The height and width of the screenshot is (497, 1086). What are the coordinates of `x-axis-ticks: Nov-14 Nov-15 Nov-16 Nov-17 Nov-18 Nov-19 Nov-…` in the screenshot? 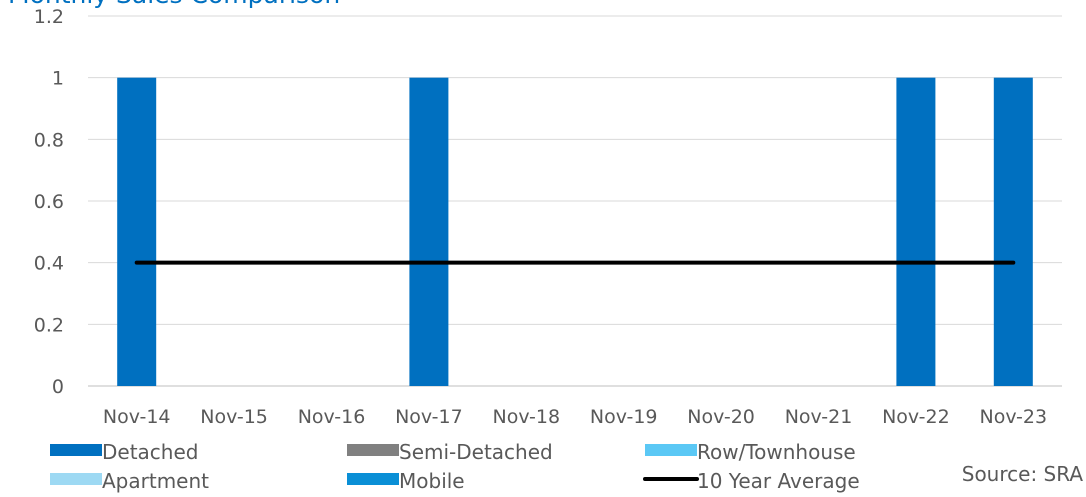 It's located at (575, 417).